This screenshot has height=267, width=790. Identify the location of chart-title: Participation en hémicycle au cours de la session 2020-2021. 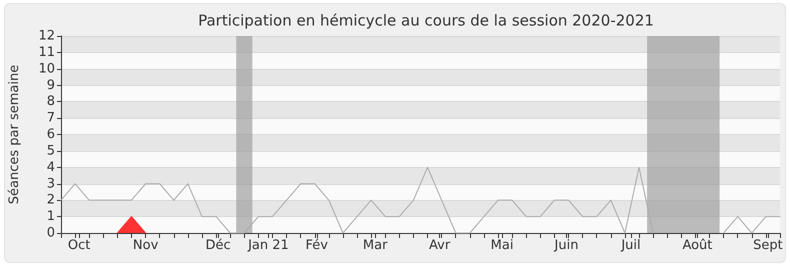
(426, 21).